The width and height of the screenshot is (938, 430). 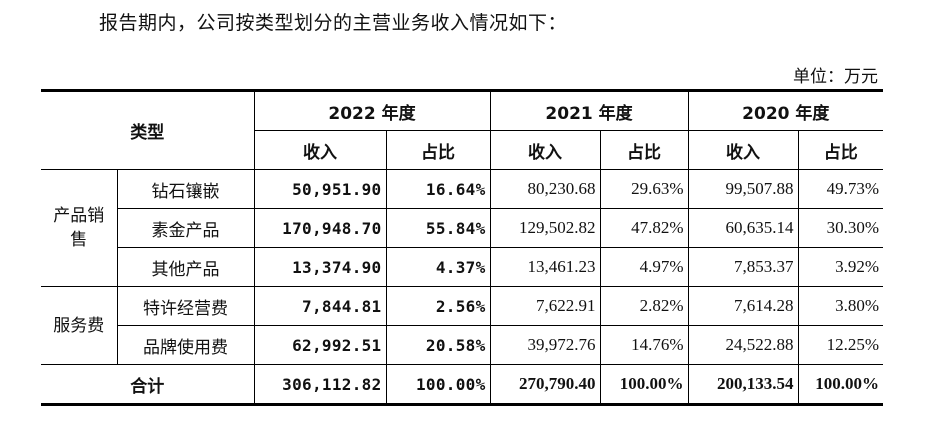 I want to click on cell-value: 60,635.14, so click(x=743, y=228).